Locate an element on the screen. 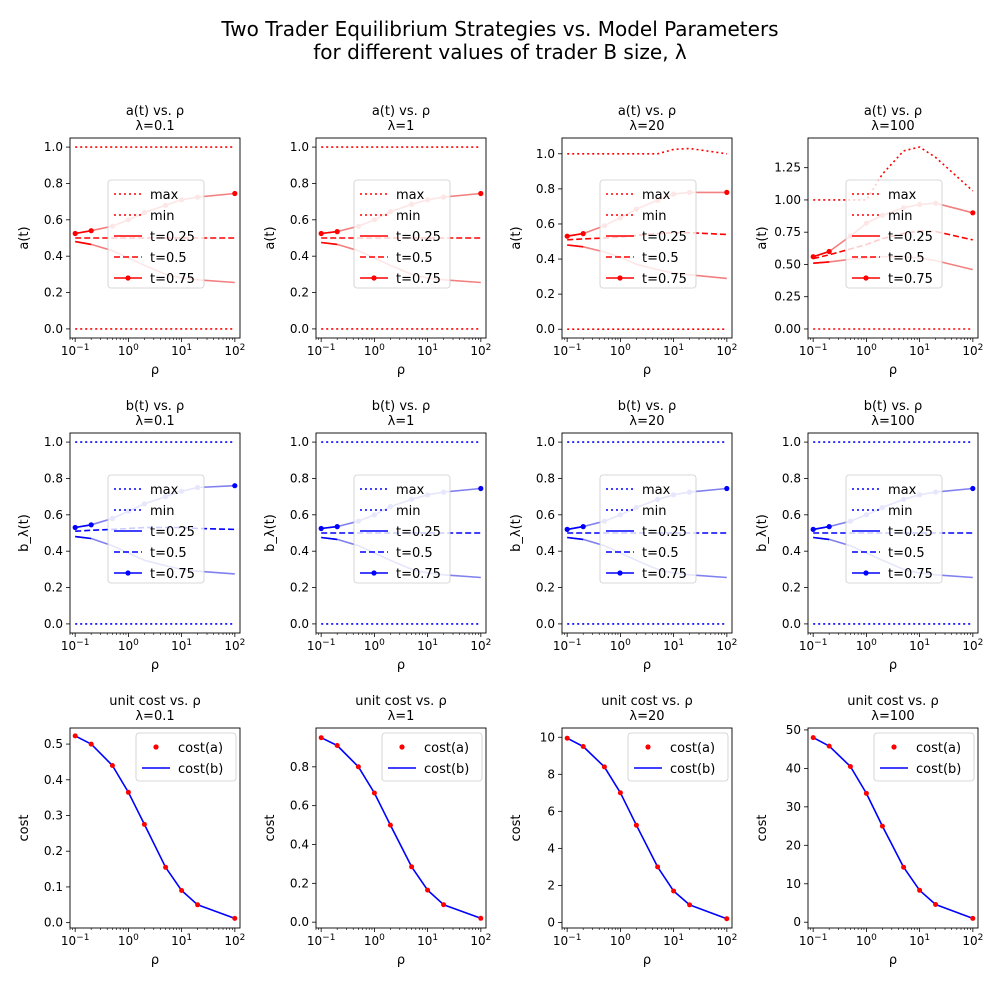 This screenshot has width=1000, height=1000. y-tick-label: 0.50 is located at coordinates (787, 264).